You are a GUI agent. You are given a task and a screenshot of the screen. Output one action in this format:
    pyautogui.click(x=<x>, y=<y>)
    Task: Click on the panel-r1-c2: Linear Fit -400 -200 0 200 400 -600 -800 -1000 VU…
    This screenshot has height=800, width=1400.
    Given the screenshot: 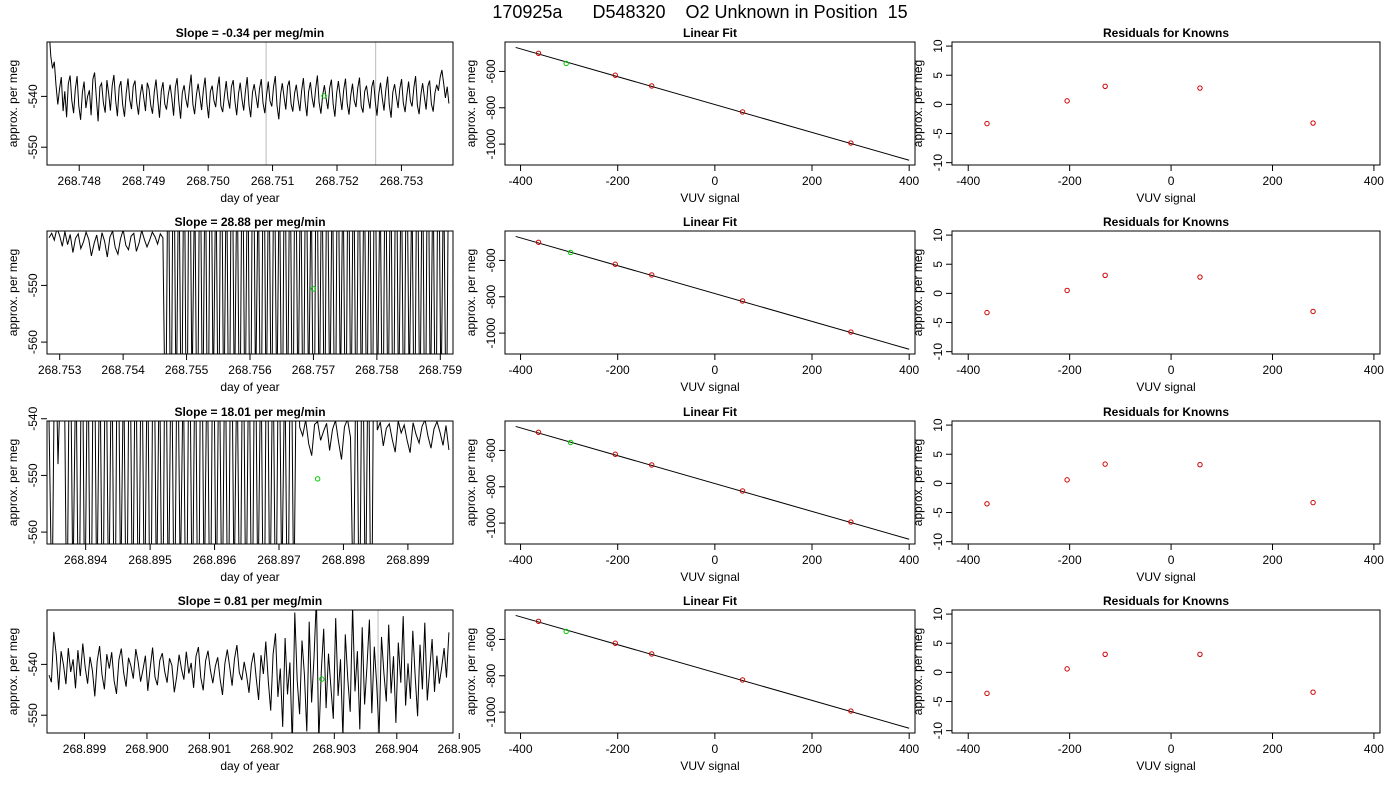 What is the action you would take?
    pyautogui.click(x=692, y=115)
    